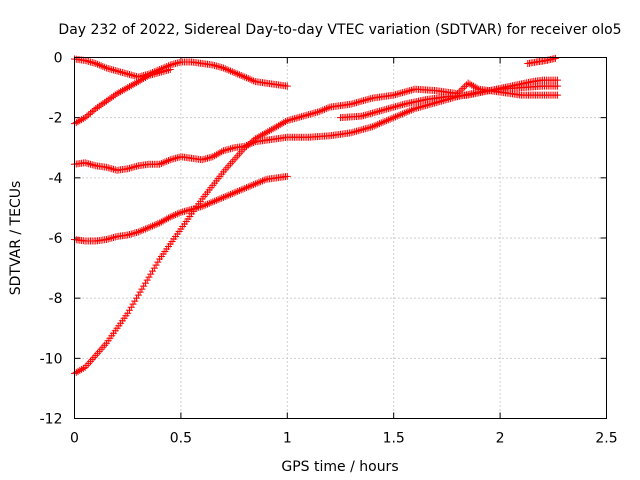 This screenshot has width=640, height=480. I want to click on y-tick-label: -4, so click(56, 179).